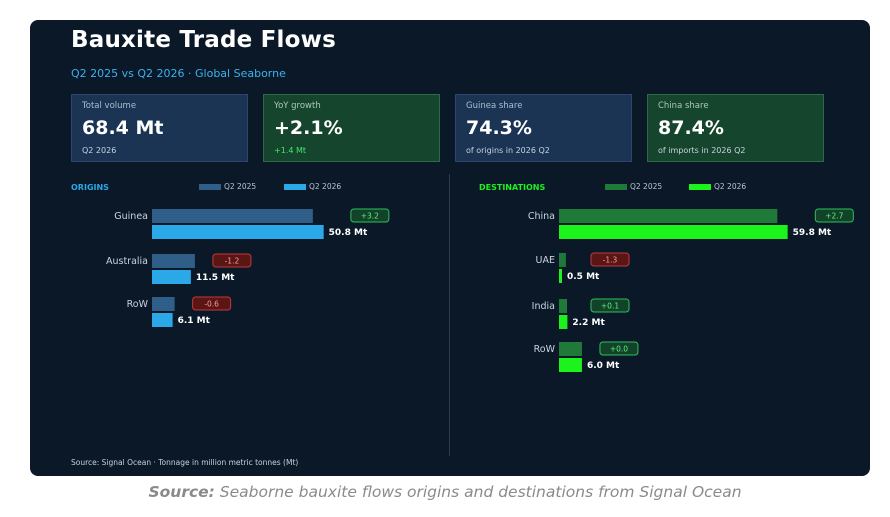 The image size is (890, 517). What do you see at coordinates (812, 233) in the screenshot?
I see `dest-value-label: 59.8 Mt` at bounding box center [812, 233].